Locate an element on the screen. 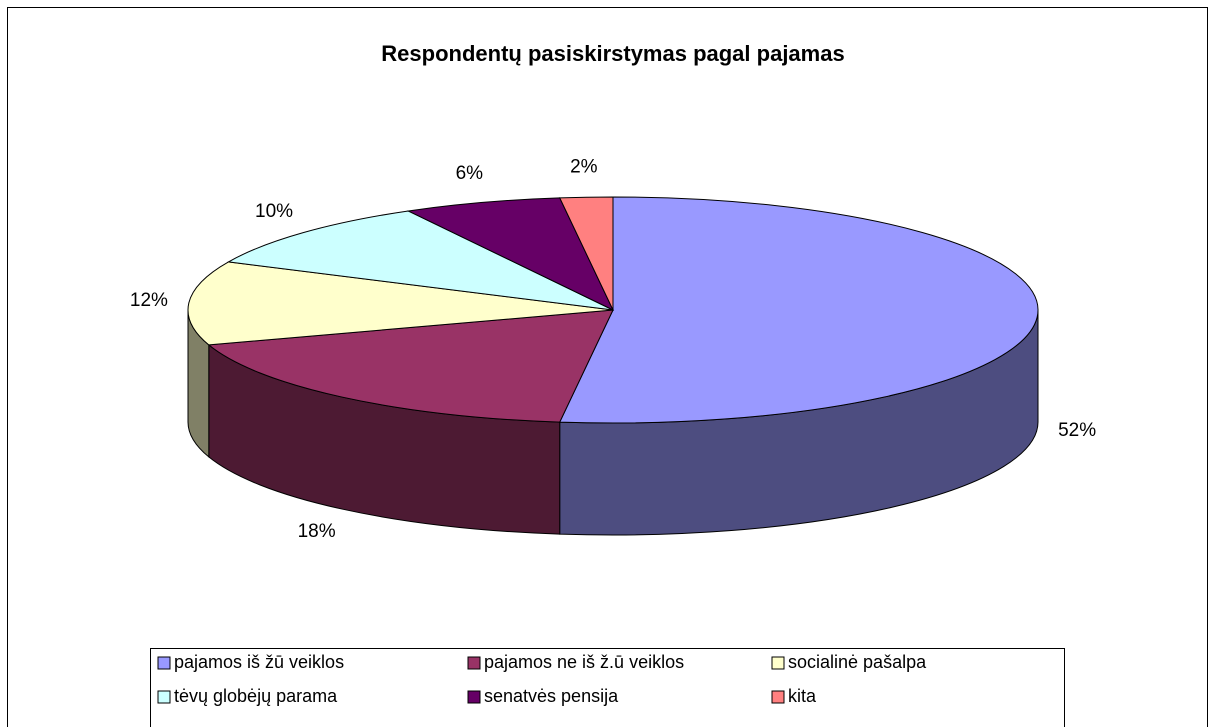 This screenshot has width=1215, height=727. legend-label: tėvų globėjų parama is located at coordinates (256, 696).